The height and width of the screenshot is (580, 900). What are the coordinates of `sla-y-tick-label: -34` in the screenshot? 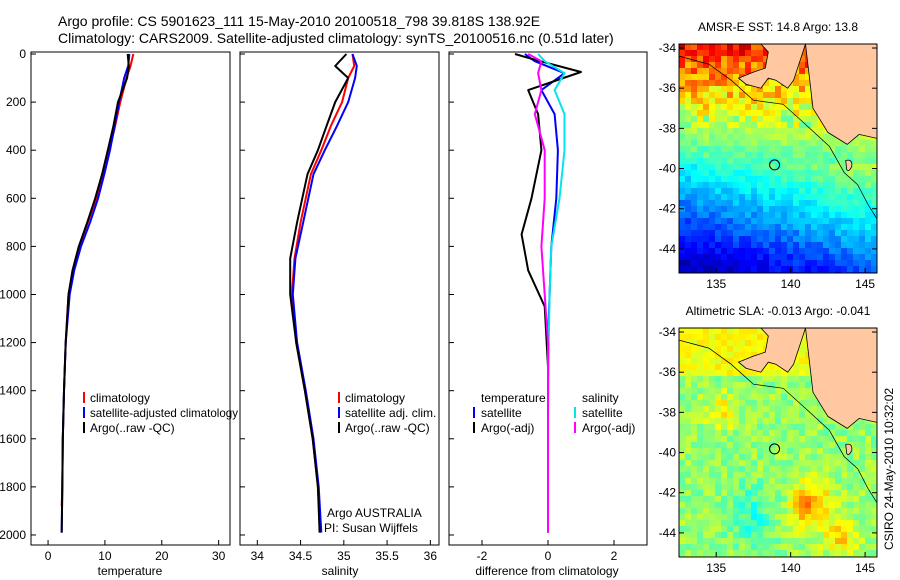 It's located at (668, 332).